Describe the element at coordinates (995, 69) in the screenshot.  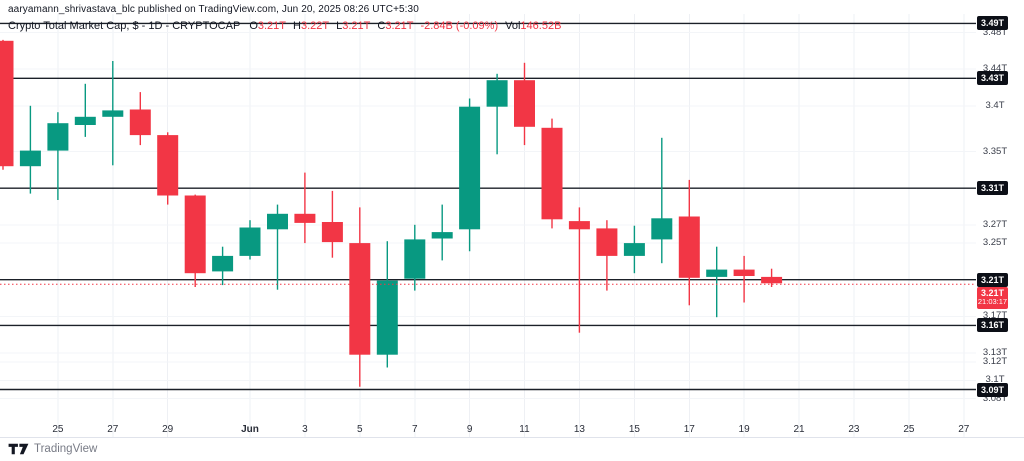
I see `price-axis-label: 3.44T` at that location.